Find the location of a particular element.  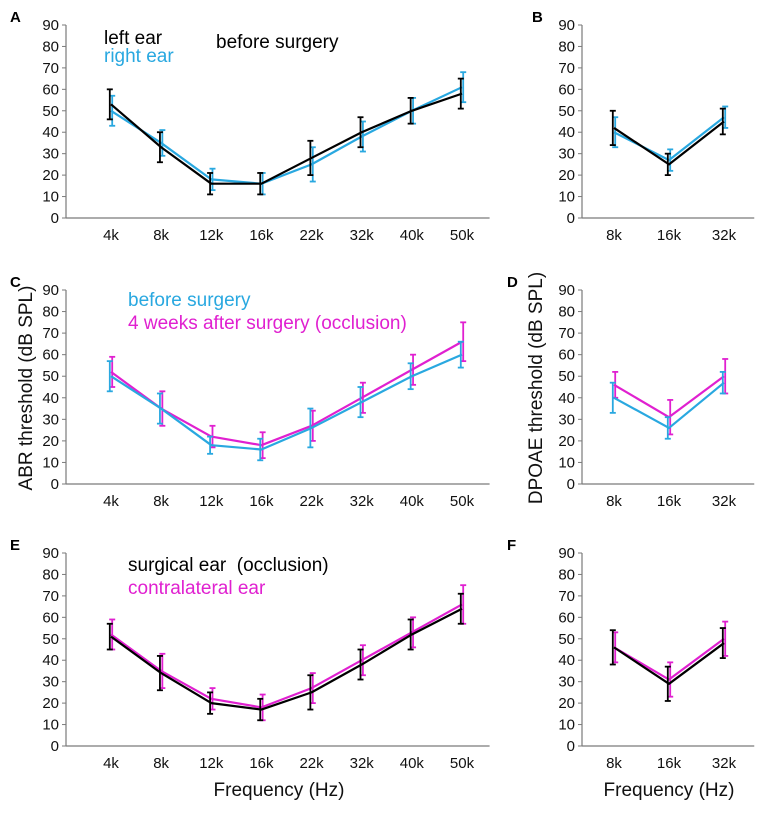

panel-label: A is located at coordinates (15, 17).